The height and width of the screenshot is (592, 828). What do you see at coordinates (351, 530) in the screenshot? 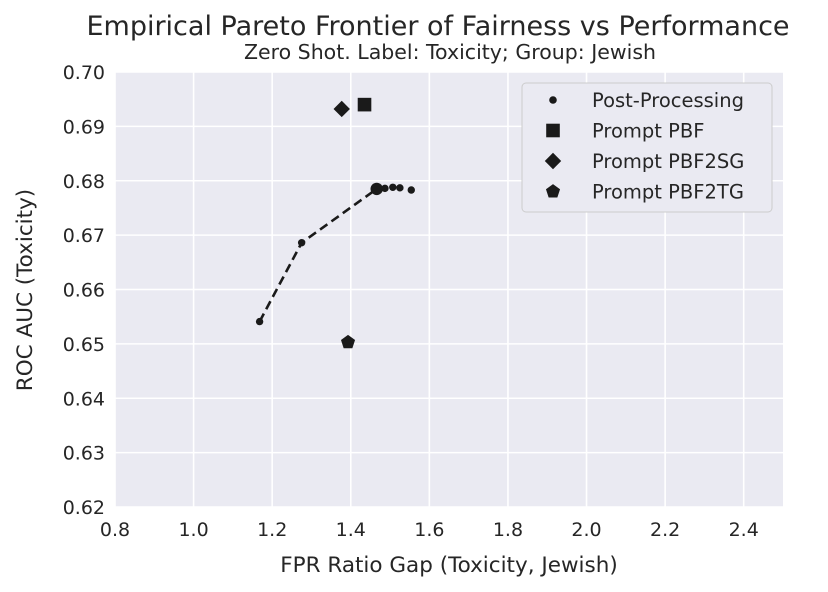
I see `x-tick-label: 1.4` at bounding box center [351, 530].